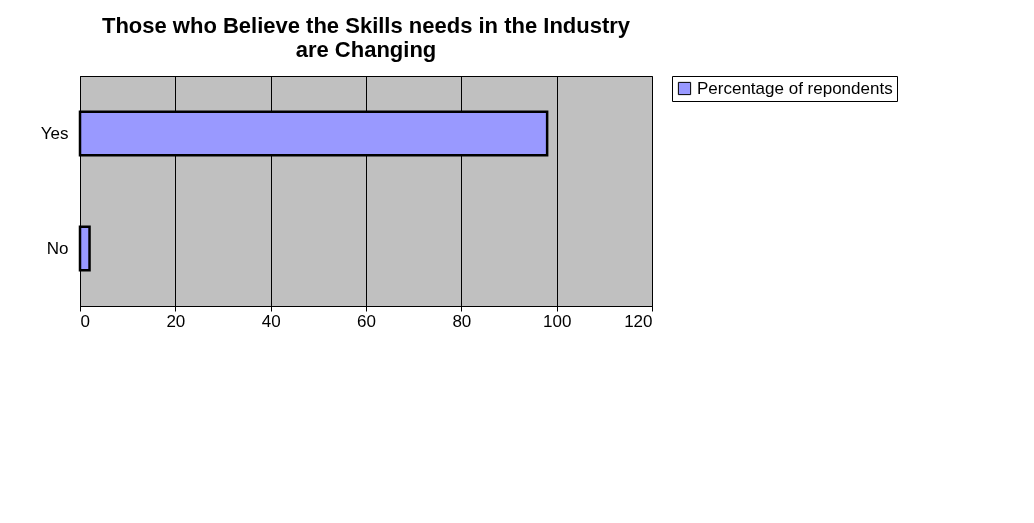 This screenshot has width=1034, height=523. Describe the element at coordinates (85, 321) in the screenshot. I see `x-tick-label: 0` at that location.